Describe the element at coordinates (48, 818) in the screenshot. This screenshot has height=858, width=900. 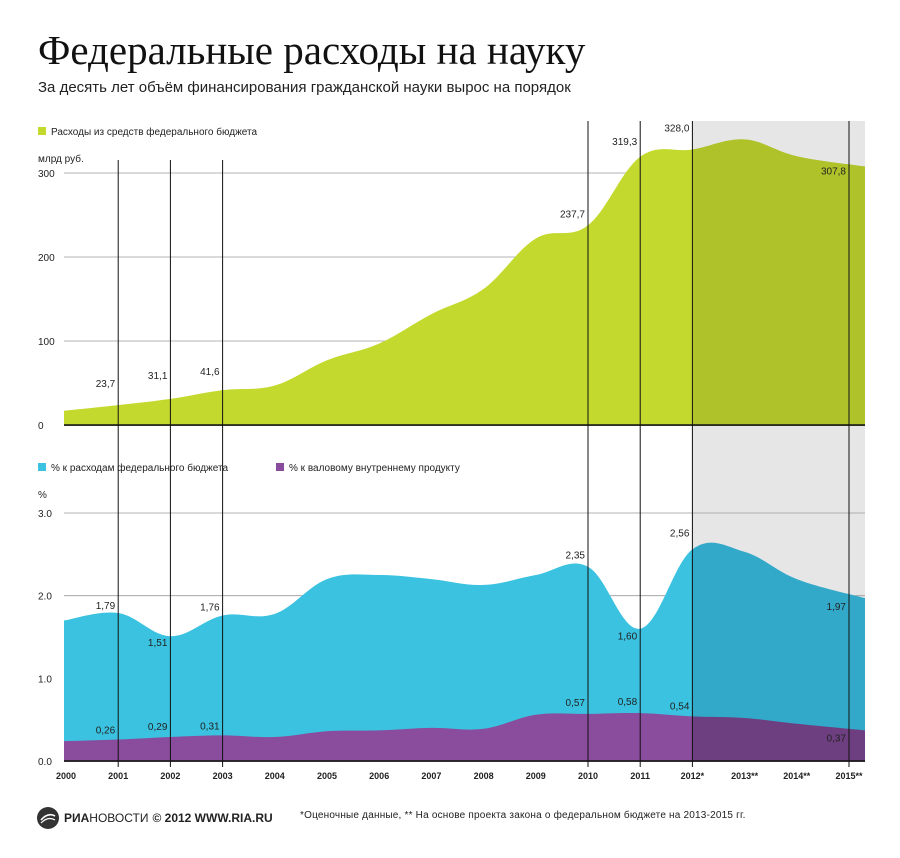
I see `ria-logo-icon` at that location.